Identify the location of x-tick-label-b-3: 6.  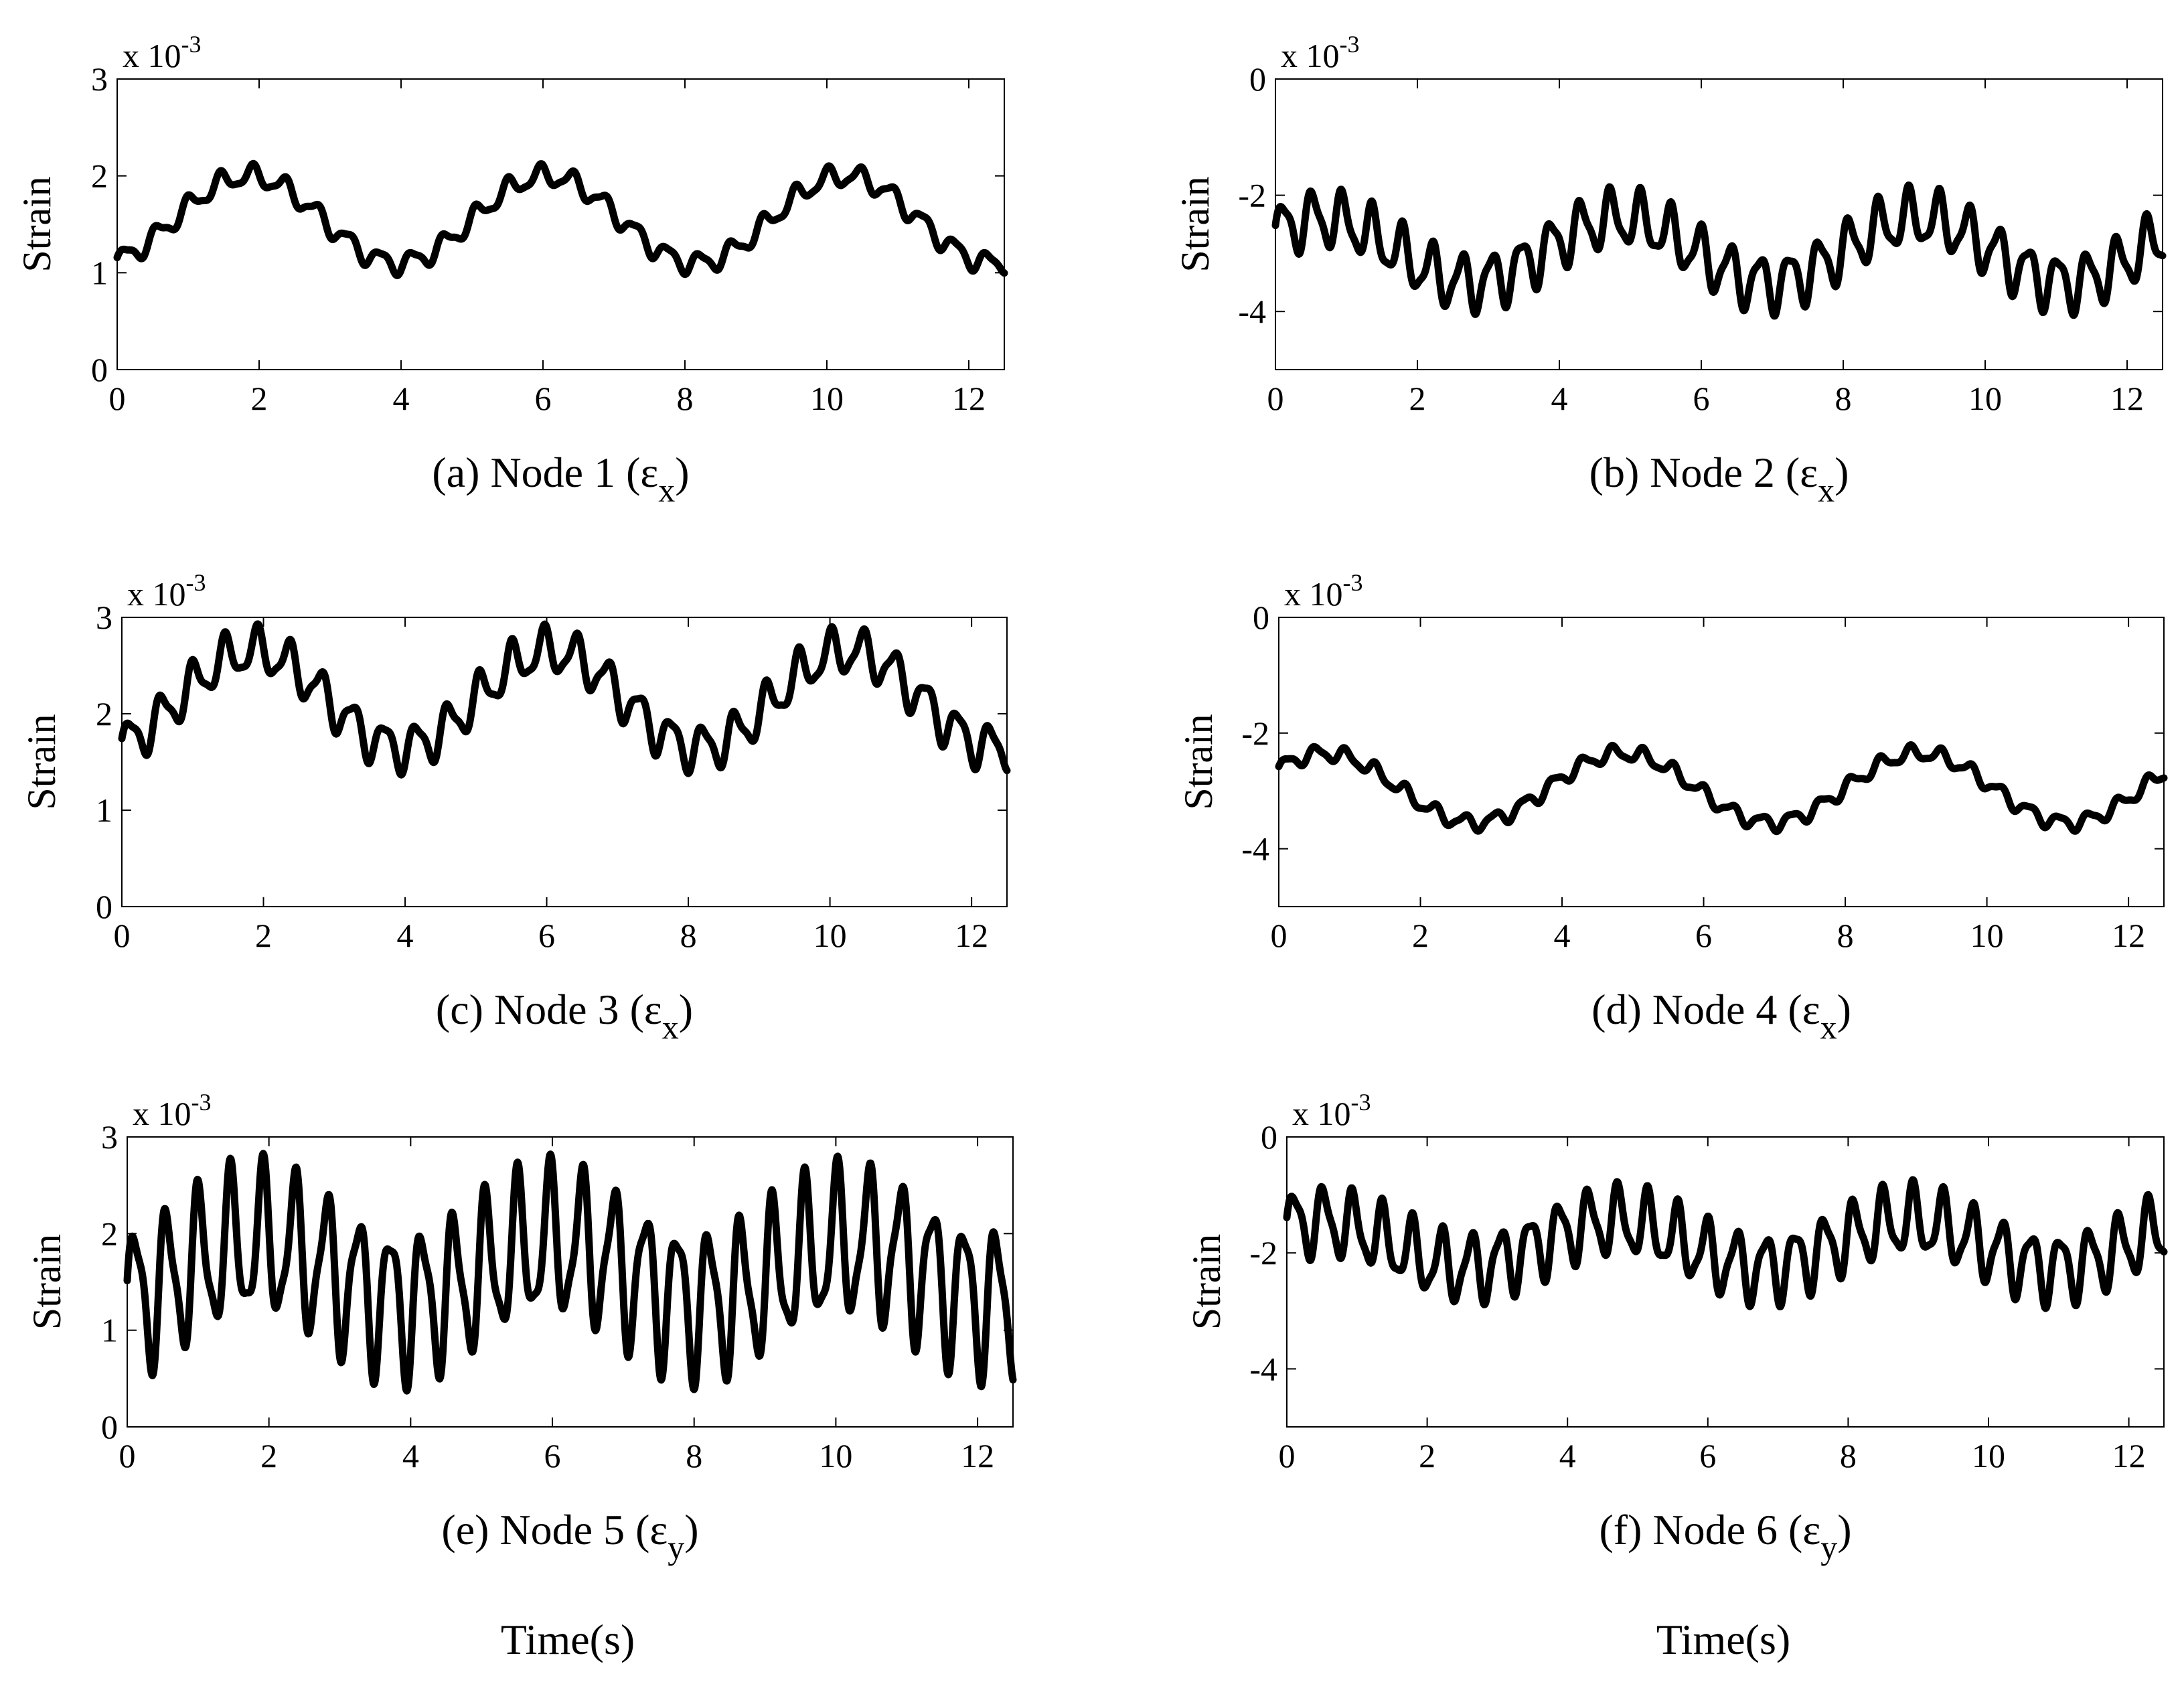
(1701, 398).